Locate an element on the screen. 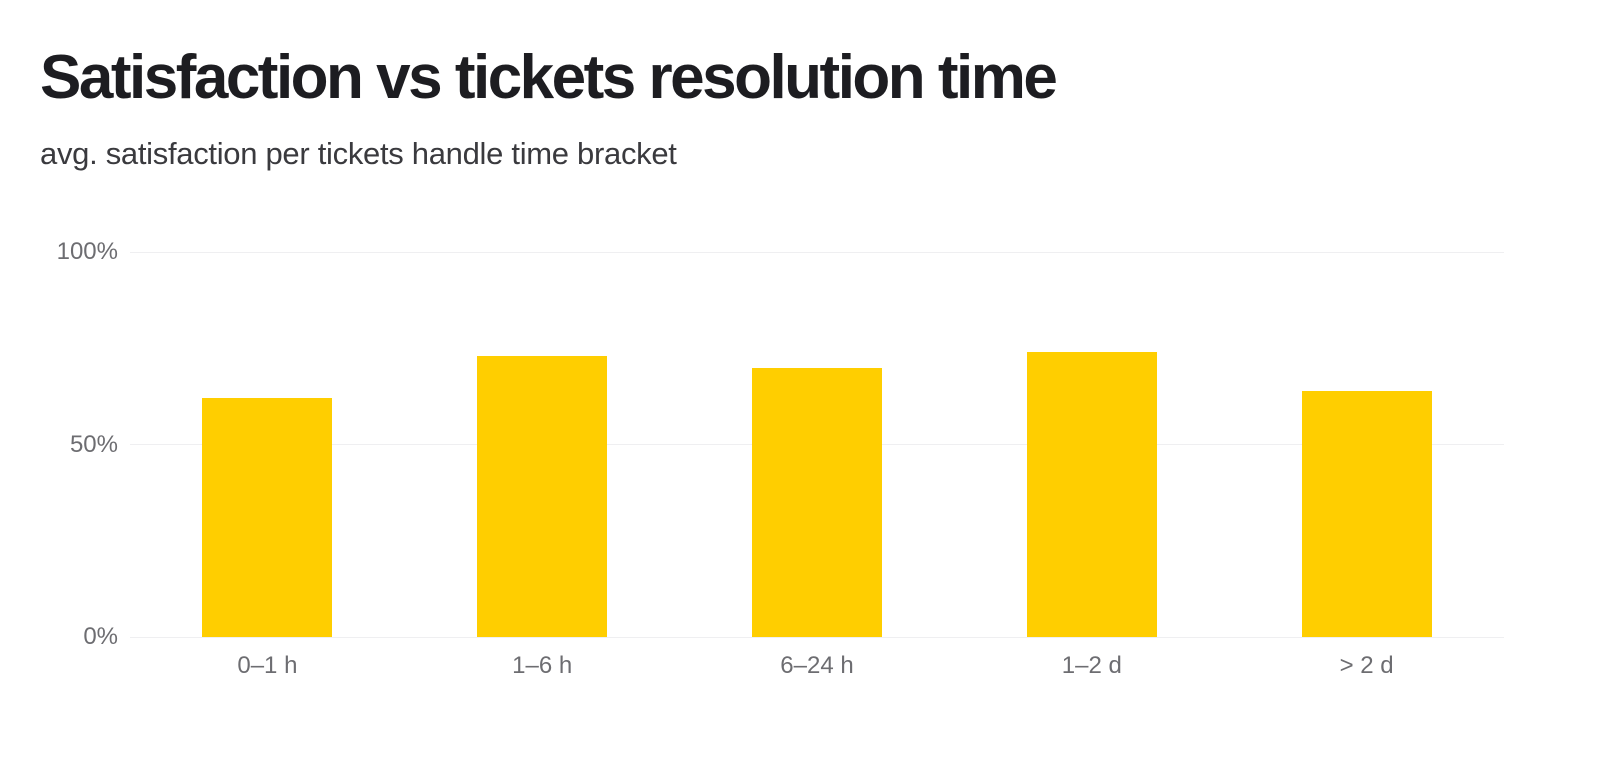 This screenshot has width=1600, height=770. bar->2d is located at coordinates (1366, 513).